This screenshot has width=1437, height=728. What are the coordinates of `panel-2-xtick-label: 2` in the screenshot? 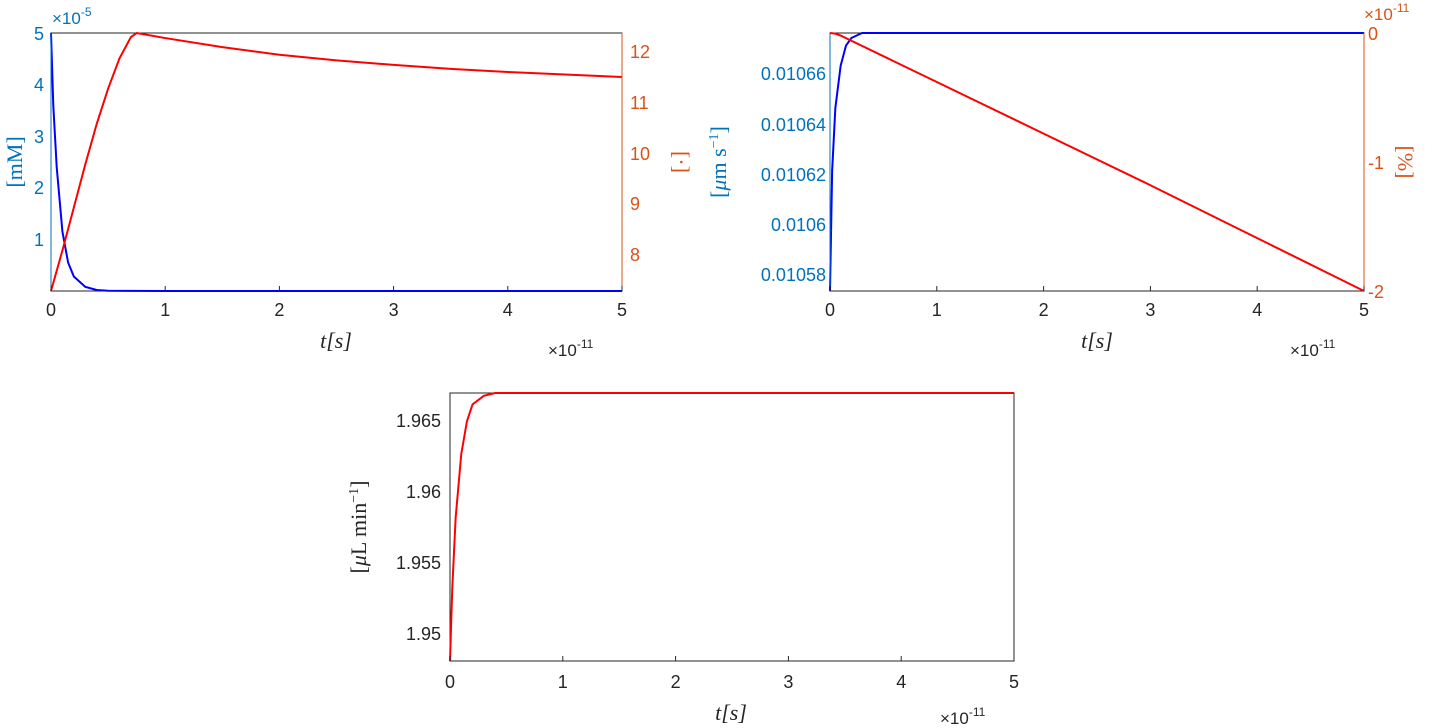 It's located at (1044, 310).